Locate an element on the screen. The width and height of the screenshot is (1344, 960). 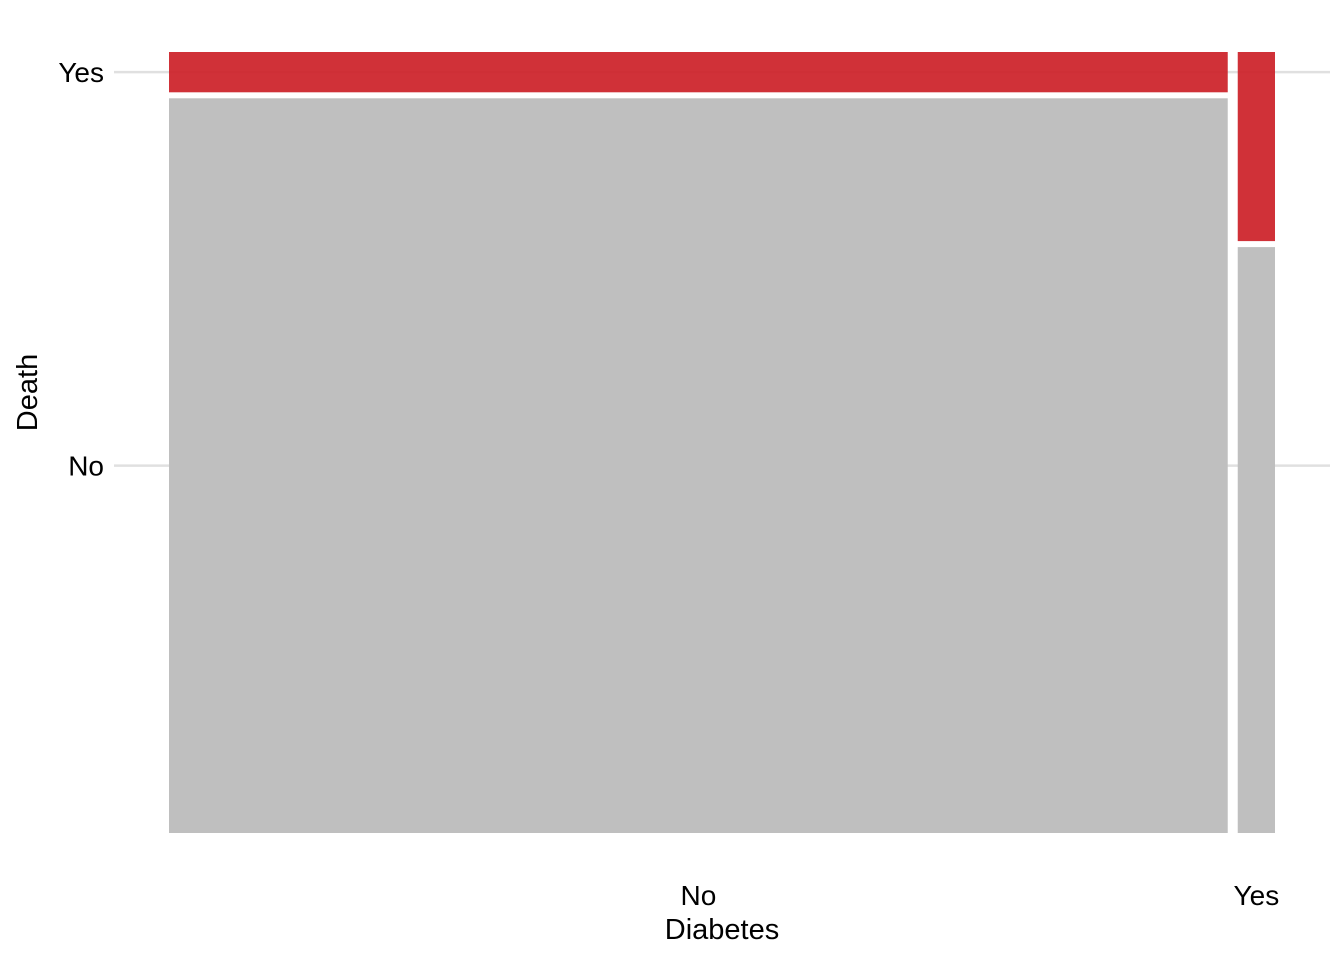
x-tick-label: No is located at coordinates (698, 895).